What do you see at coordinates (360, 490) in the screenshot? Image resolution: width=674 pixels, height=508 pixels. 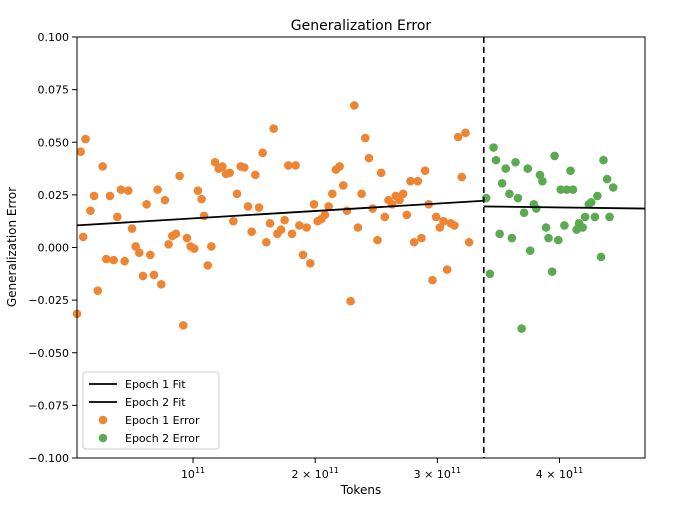 I see `x-axis-label: Tokens` at bounding box center [360, 490].